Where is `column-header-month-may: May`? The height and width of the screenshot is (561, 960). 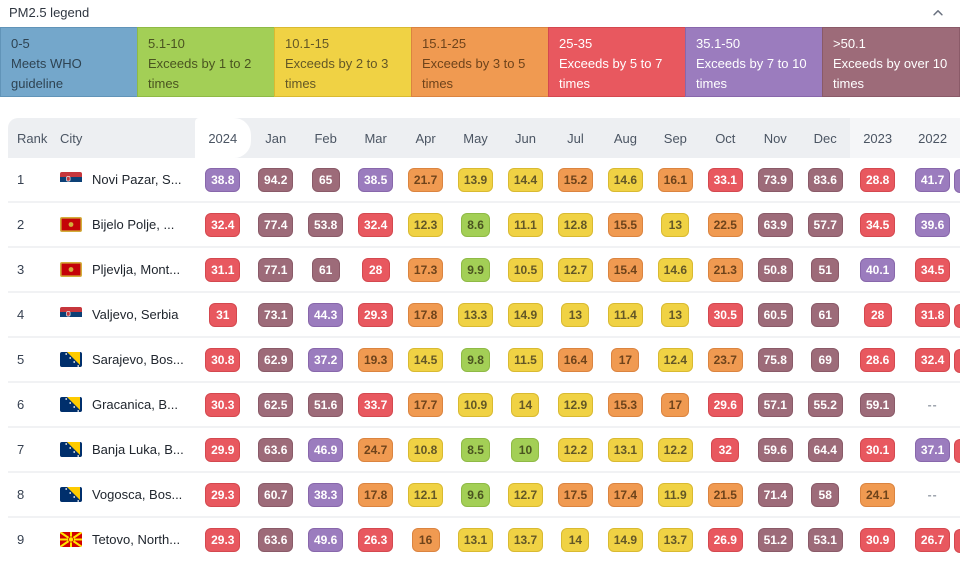
column-header-month-may: May is located at coordinates (475, 138).